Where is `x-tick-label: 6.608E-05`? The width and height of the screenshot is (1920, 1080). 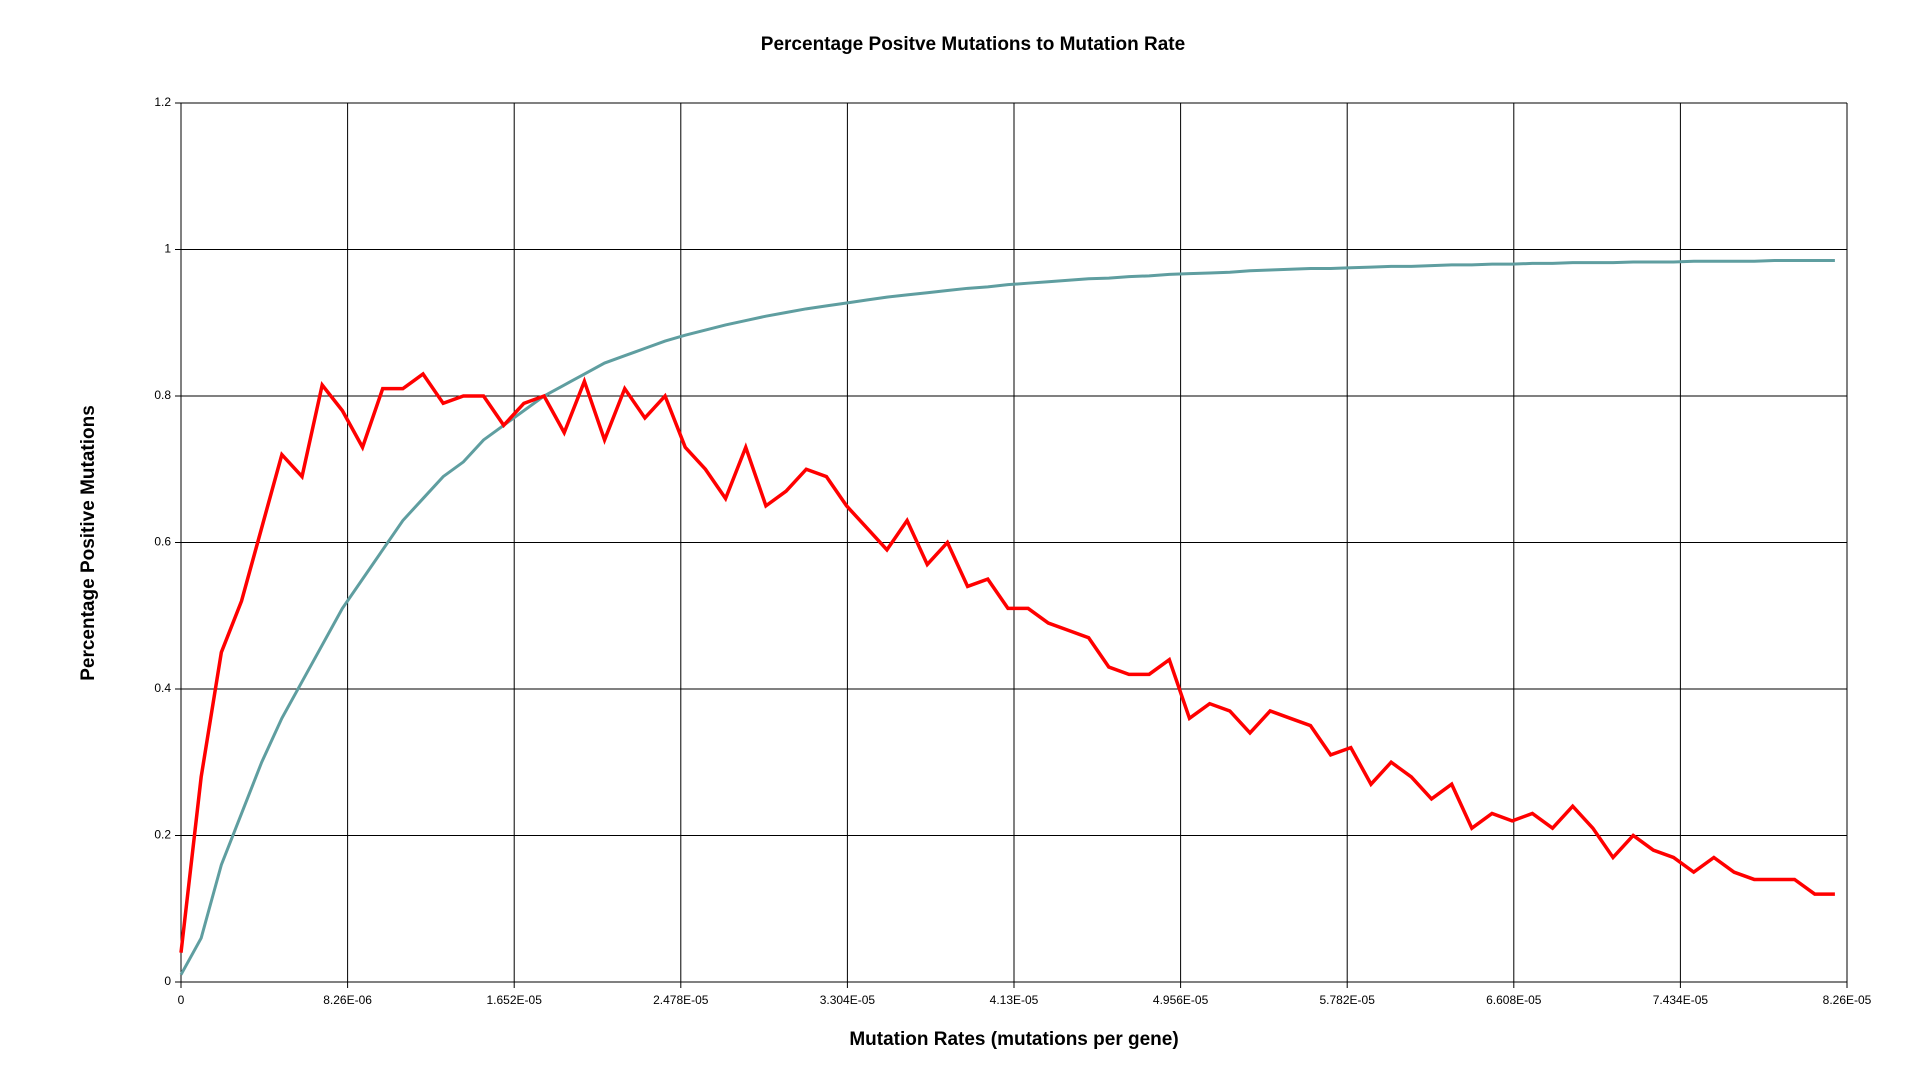 x-tick-label: 6.608E-05 is located at coordinates (1514, 1000).